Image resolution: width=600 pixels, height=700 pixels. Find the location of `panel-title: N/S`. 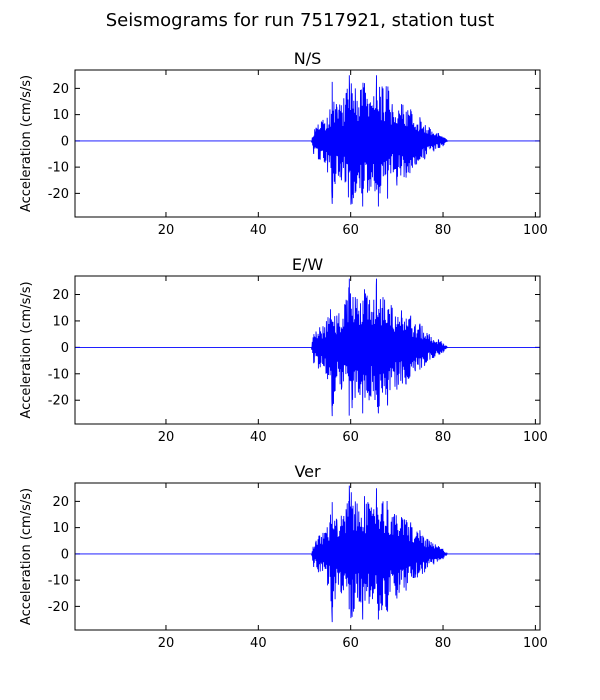

panel-title: N/S is located at coordinates (308, 58).